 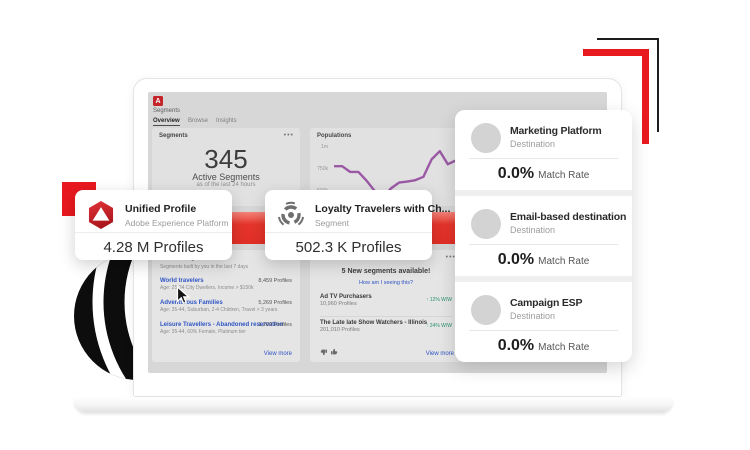 I want to click on active-segments-value: 345, so click(x=226, y=159).